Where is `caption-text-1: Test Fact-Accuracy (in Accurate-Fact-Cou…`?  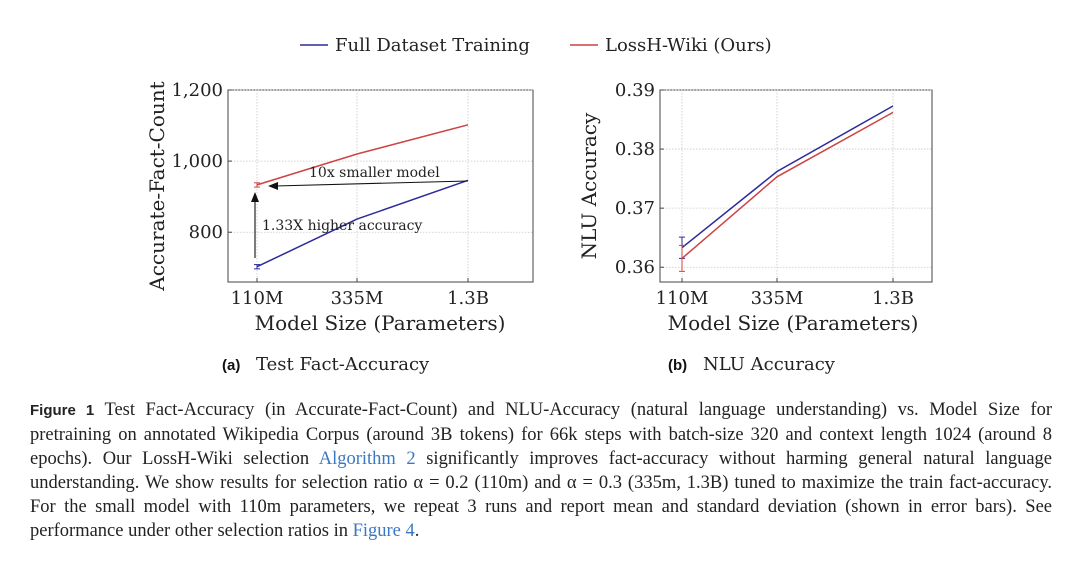
caption-text-1: Test Fact-Accuracy (in Accurate-Fact-Cou… is located at coordinates (541, 434).